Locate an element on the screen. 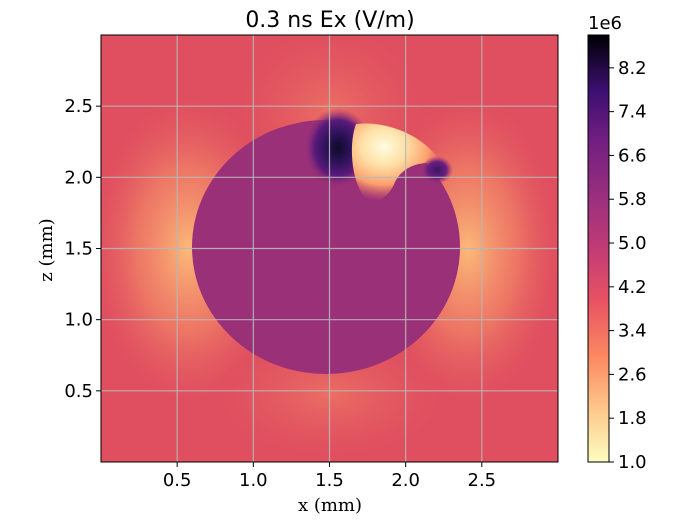  y-tick-label: 2.5 is located at coordinates (78, 106).